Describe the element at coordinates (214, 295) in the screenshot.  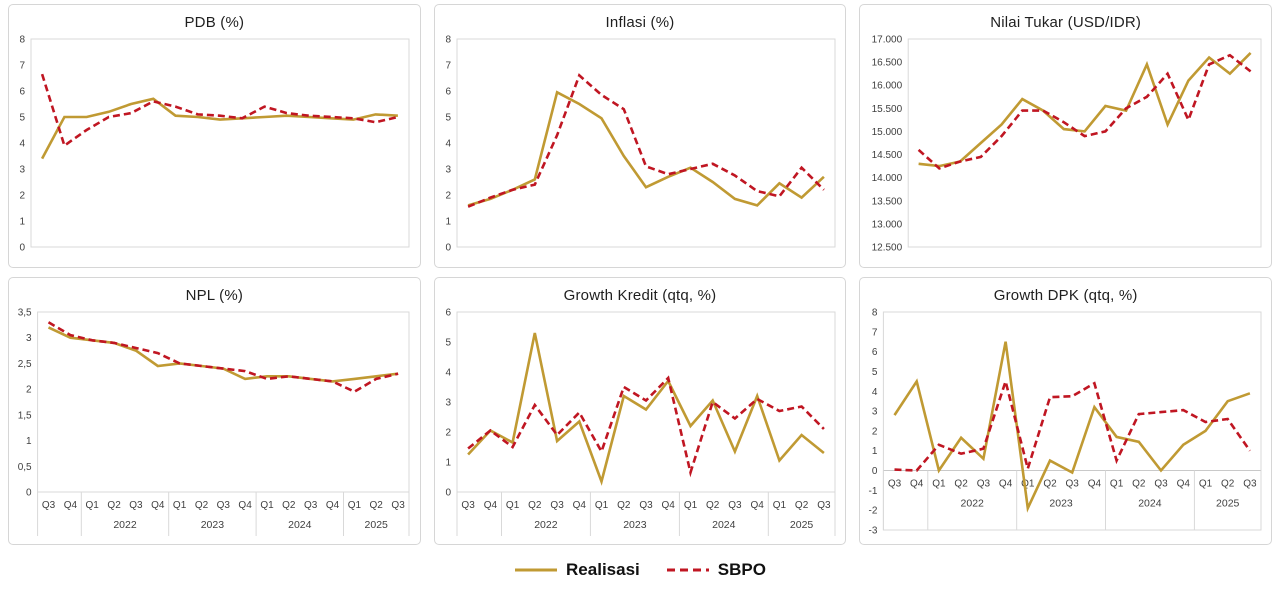
I see `chart-title: NPL (%)` at that location.